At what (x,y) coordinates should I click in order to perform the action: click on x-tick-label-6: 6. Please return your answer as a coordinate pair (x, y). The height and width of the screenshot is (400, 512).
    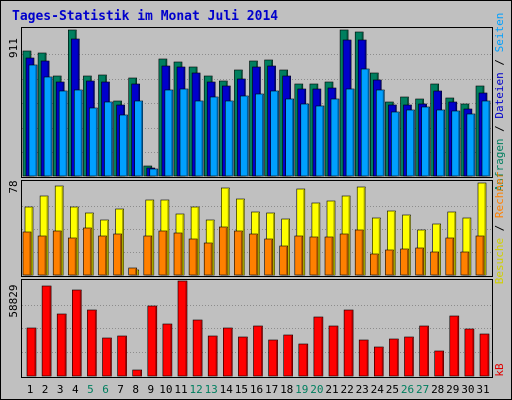
    Looking at the image, I should click on (105, 389).